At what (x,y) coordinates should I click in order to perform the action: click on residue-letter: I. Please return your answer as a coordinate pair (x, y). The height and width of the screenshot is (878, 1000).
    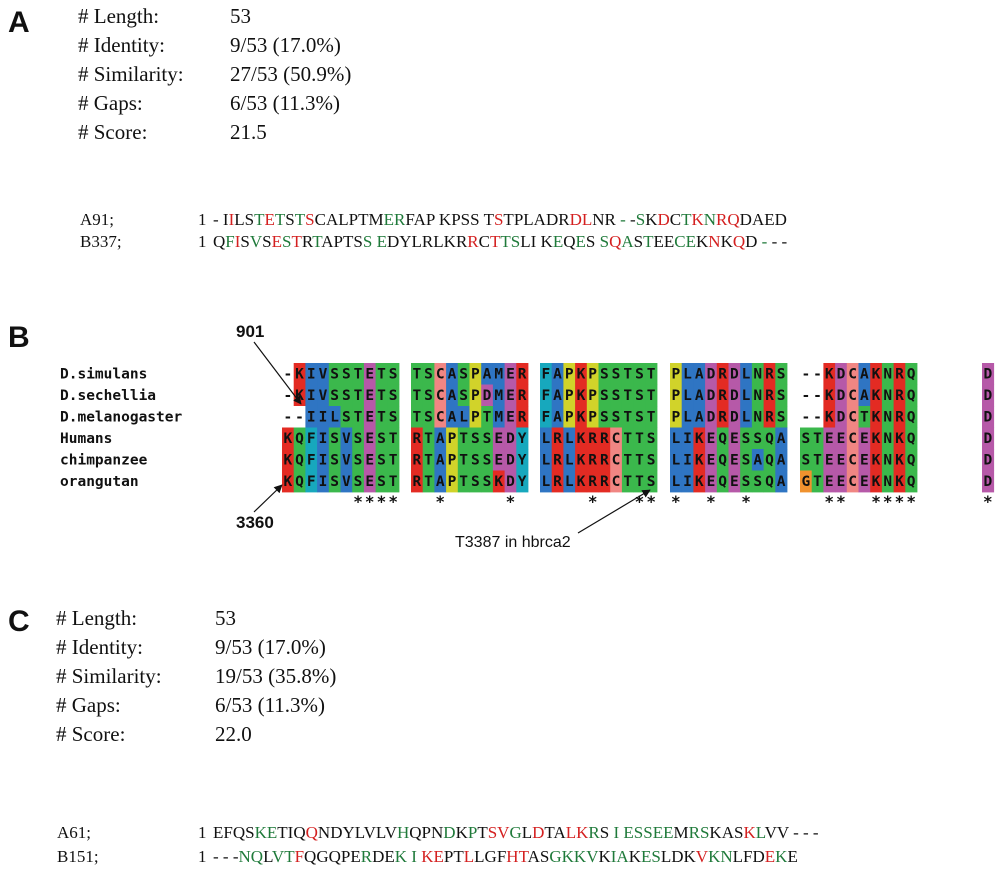
    Looking at the image, I should click on (311, 418).